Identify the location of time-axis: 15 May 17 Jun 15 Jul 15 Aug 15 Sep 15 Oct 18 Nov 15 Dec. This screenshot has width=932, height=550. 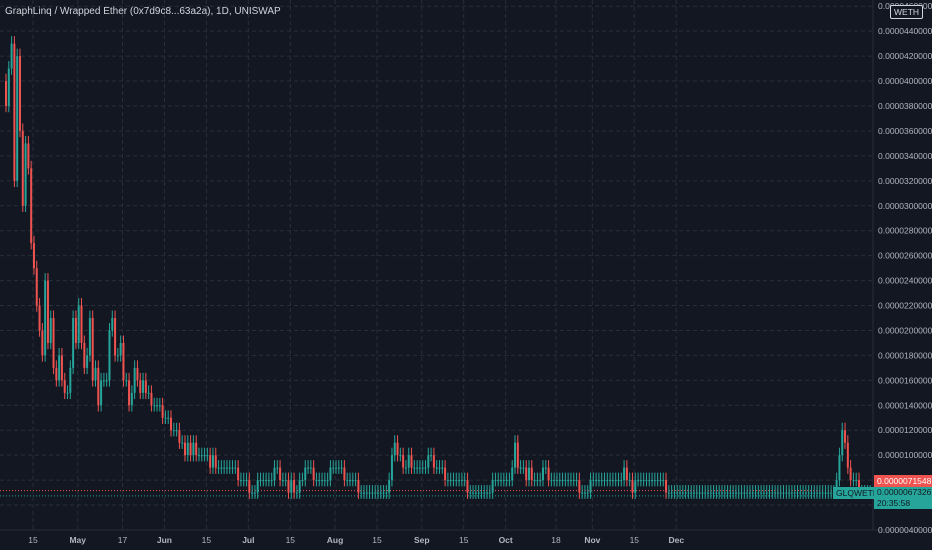
(356, 540).